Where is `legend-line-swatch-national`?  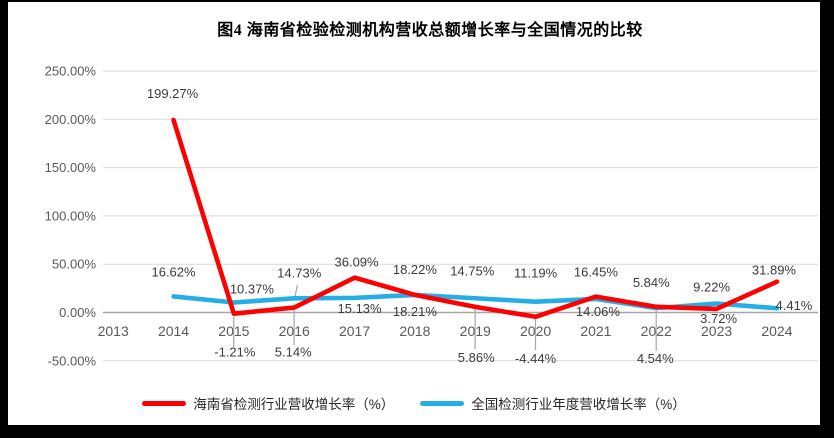 legend-line-swatch-national is located at coordinates (442, 403).